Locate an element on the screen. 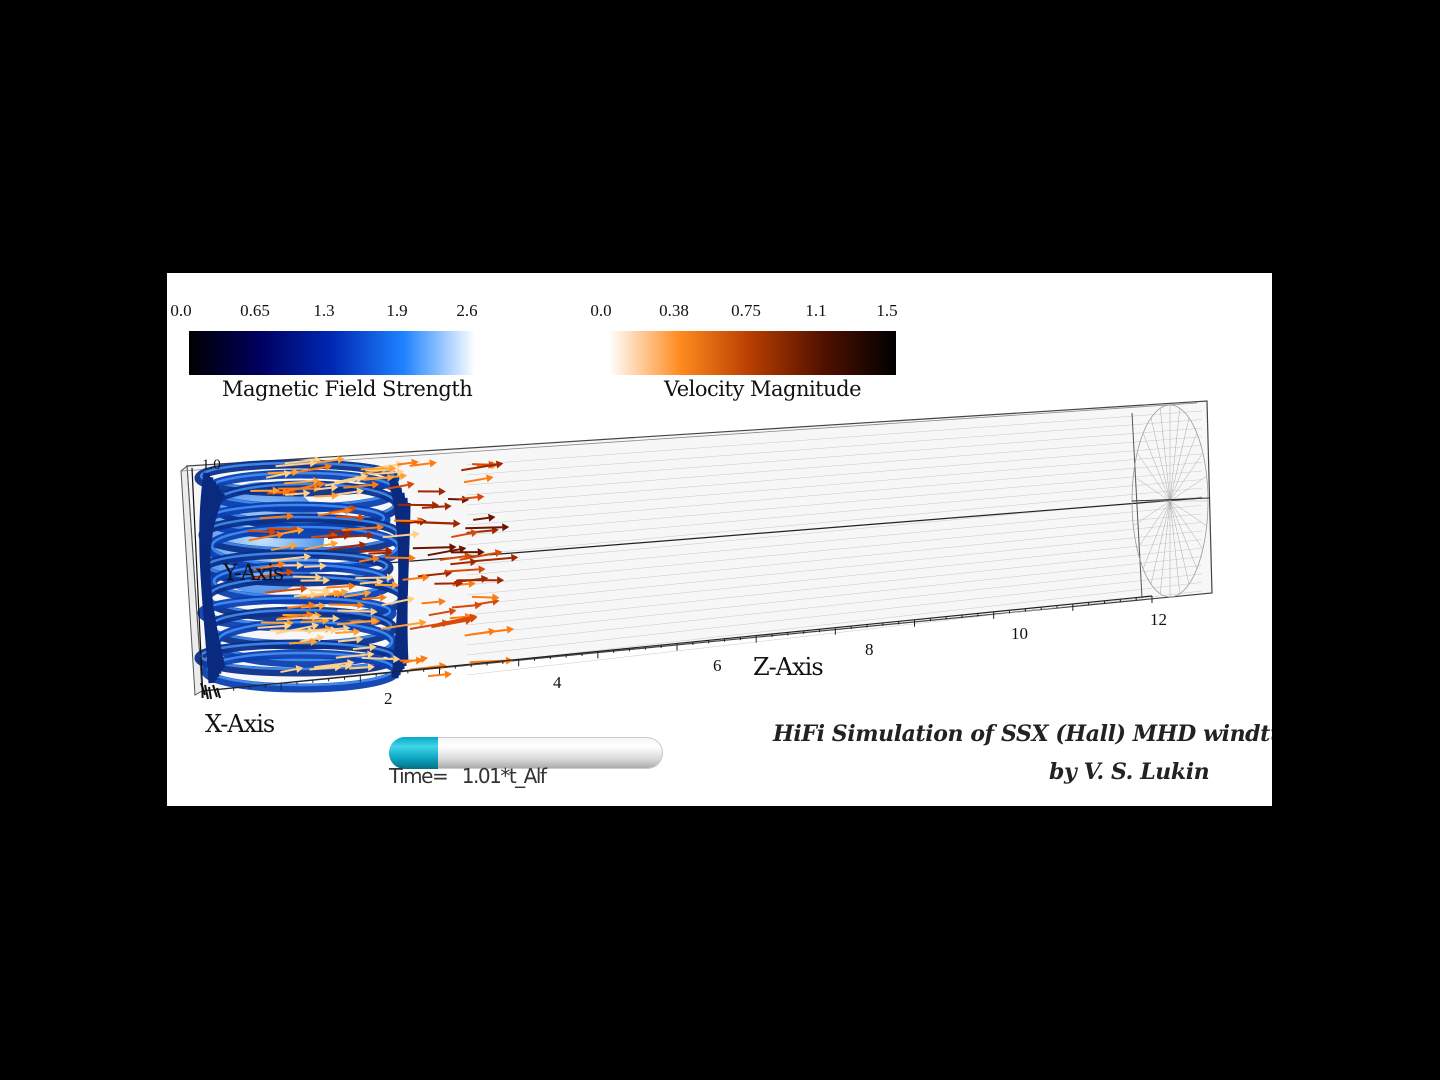  x-axis-label: X-Axis is located at coordinates (240, 724).